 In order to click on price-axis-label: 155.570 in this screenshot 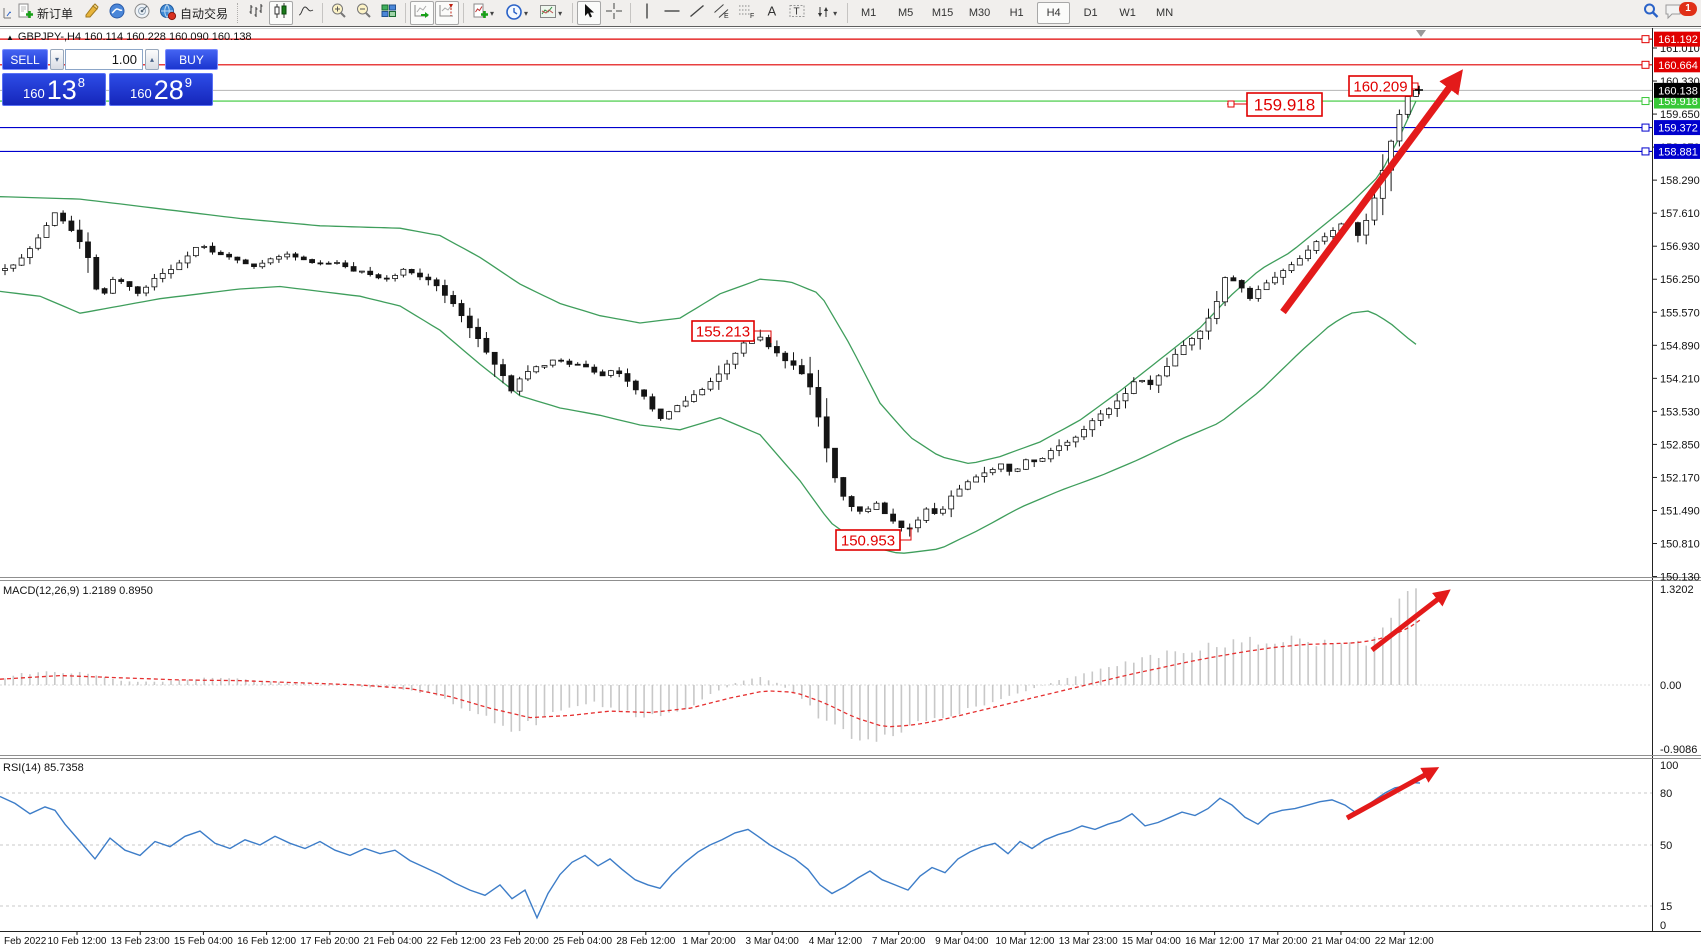, I will do `click(1680, 313)`.